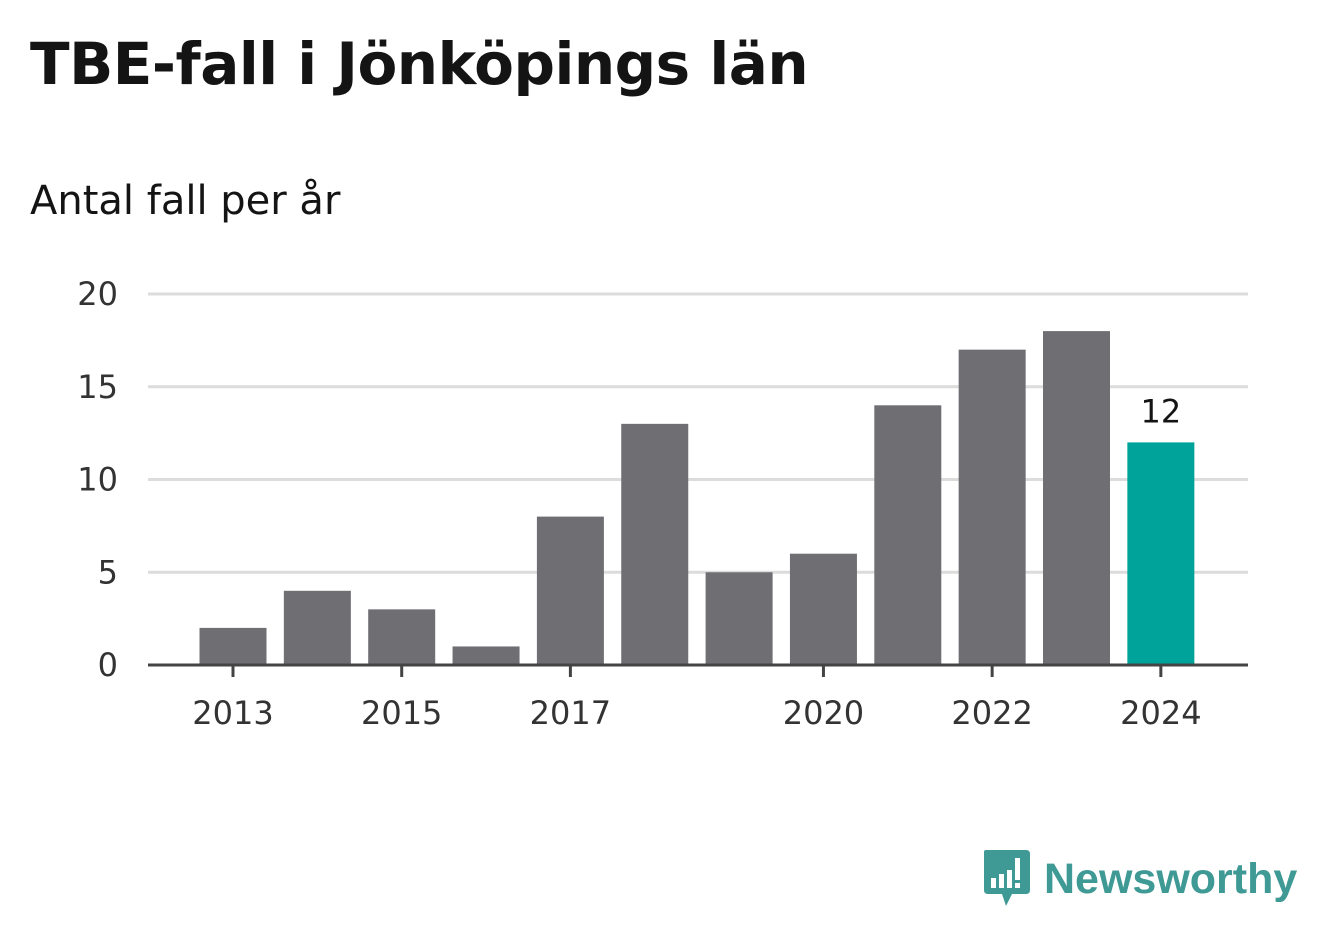 Image resolution: width=1322 pixels, height=939 pixels. What do you see at coordinates (108, 572) in the screenshot?
I see `y-tick-label-5: 5` at bounding box center [108, 572].